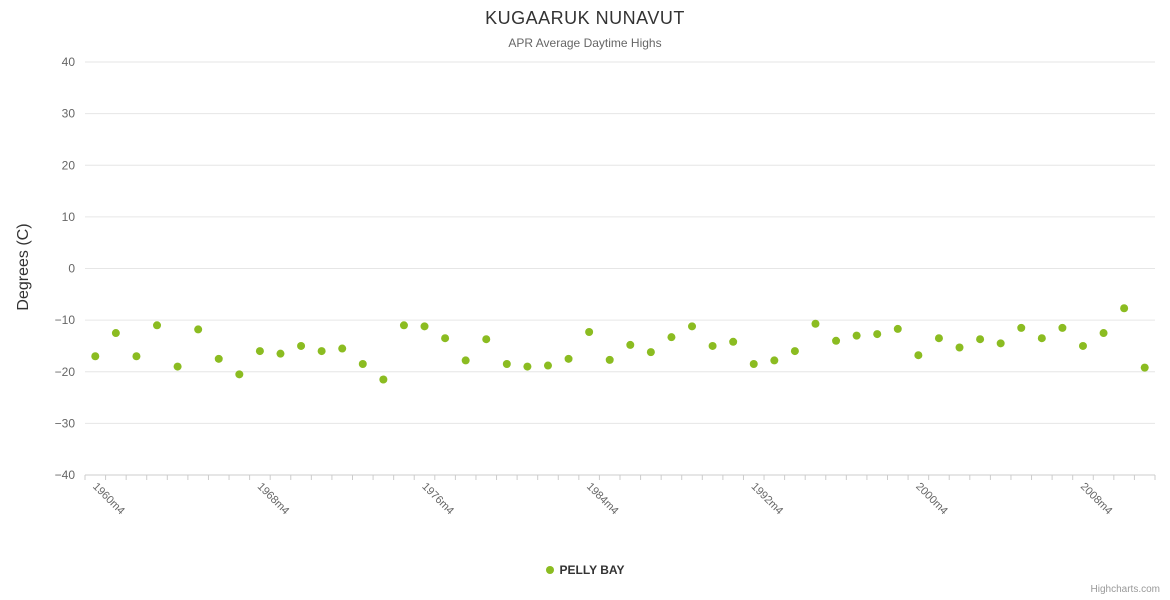 The height and width of the screenshot is (600, 1170). I want to click on chart-subtitle: APR Average Daytime Highs, so click(585, 43).